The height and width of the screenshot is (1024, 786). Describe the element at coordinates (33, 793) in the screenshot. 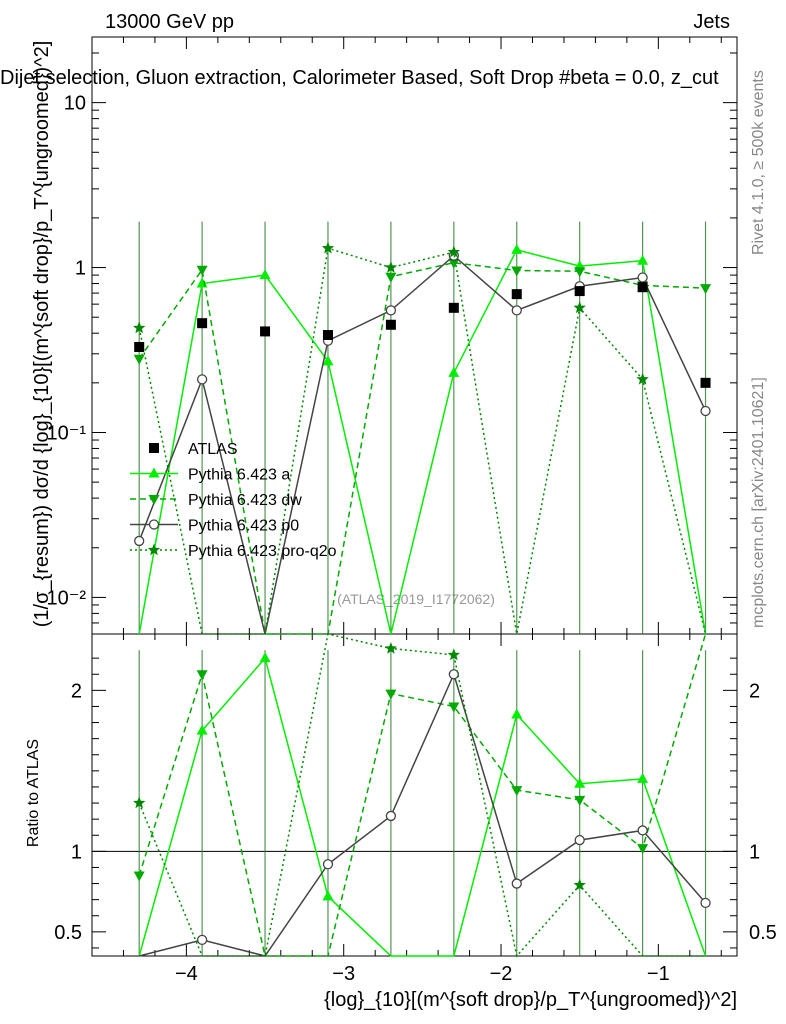

I see `y-axis-label-ratio: Ratio to ATLAS` at that location.